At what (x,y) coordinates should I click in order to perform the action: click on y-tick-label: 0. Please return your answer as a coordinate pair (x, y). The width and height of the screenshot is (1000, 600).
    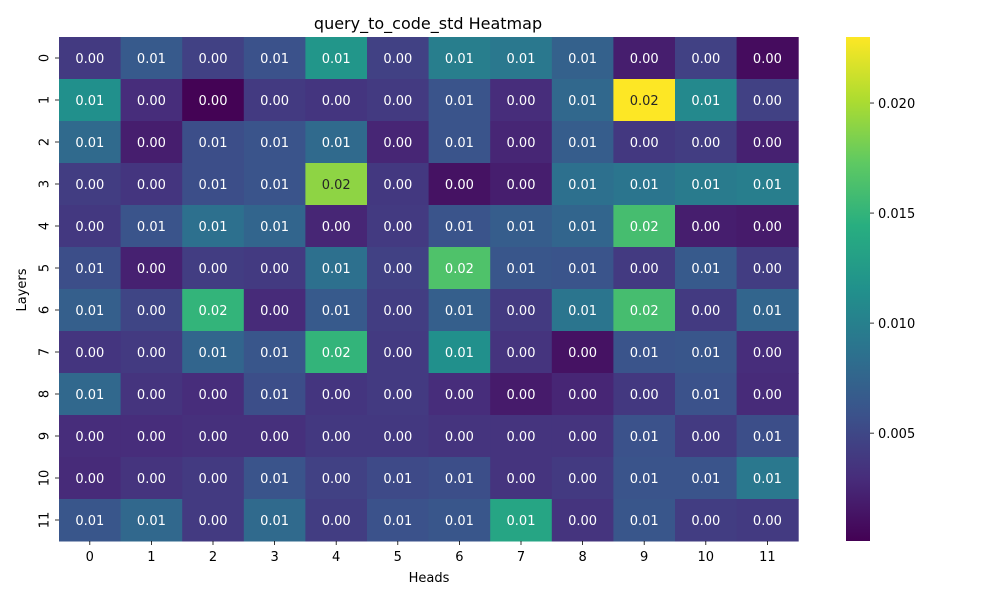
    Looking at the image, I should click on (45, 58).